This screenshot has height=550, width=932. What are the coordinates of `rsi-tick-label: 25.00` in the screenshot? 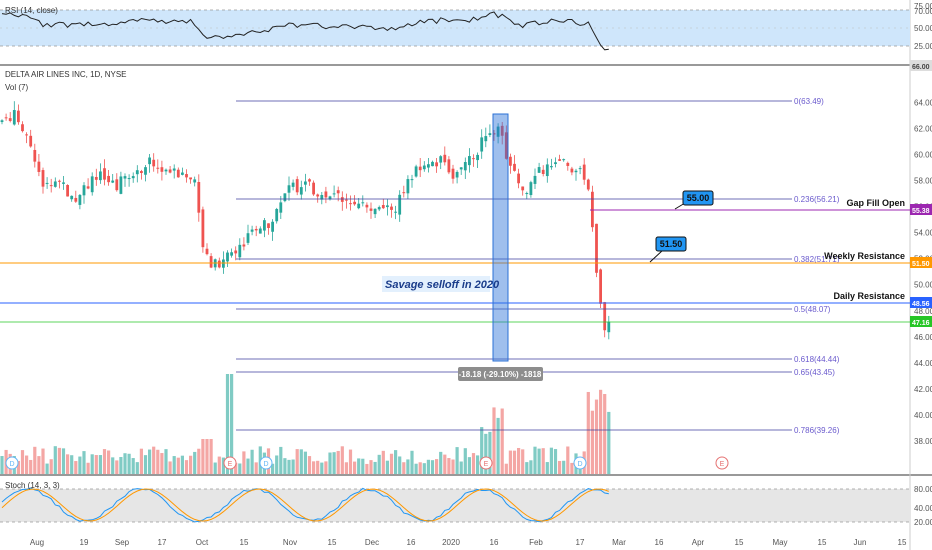 It's located at (923, 46).